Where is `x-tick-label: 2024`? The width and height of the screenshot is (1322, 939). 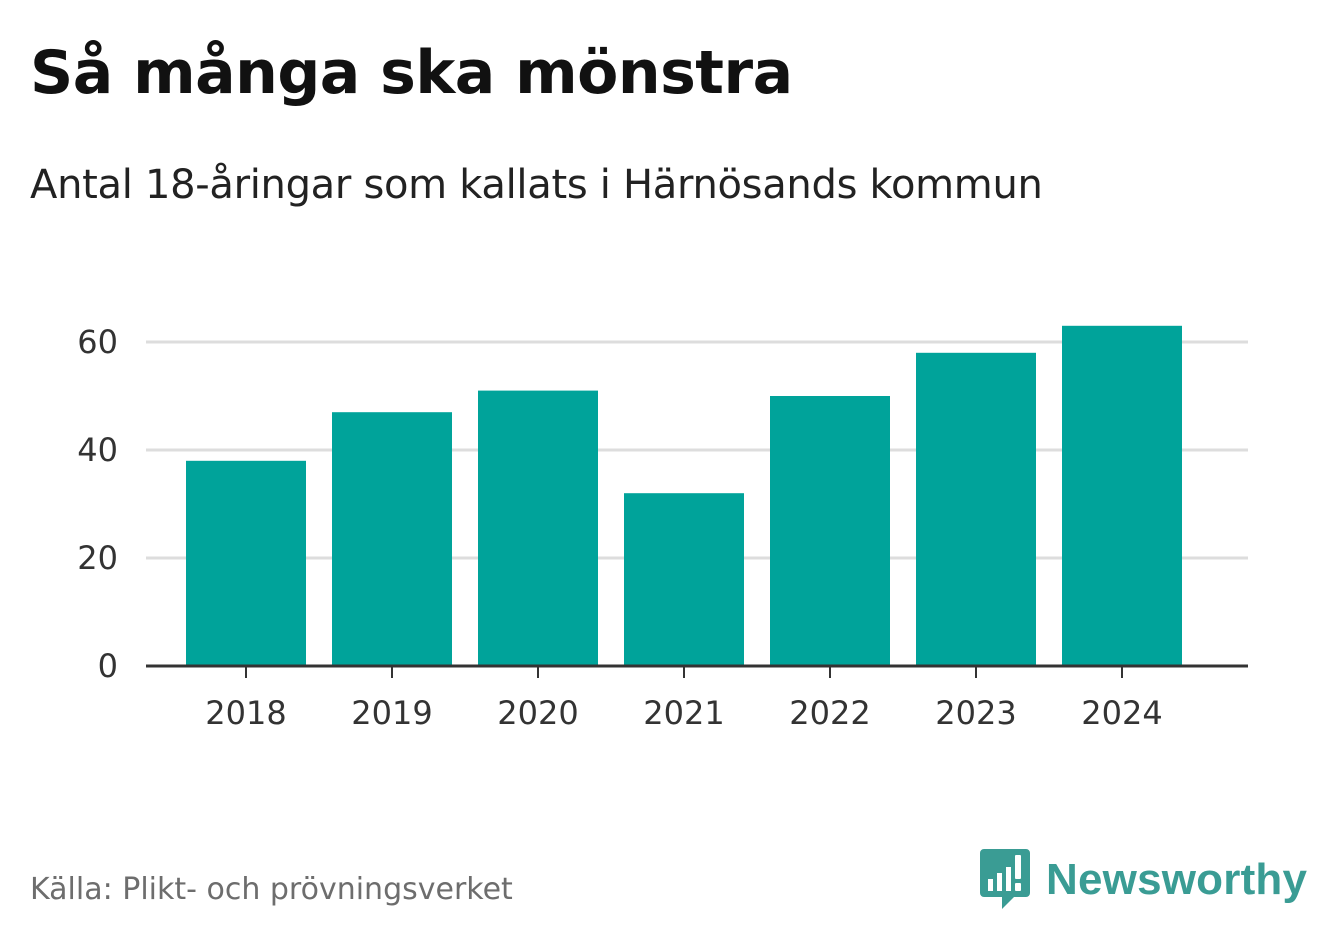
x-tick-label: 2024 is located at coordinates (1121, 713).